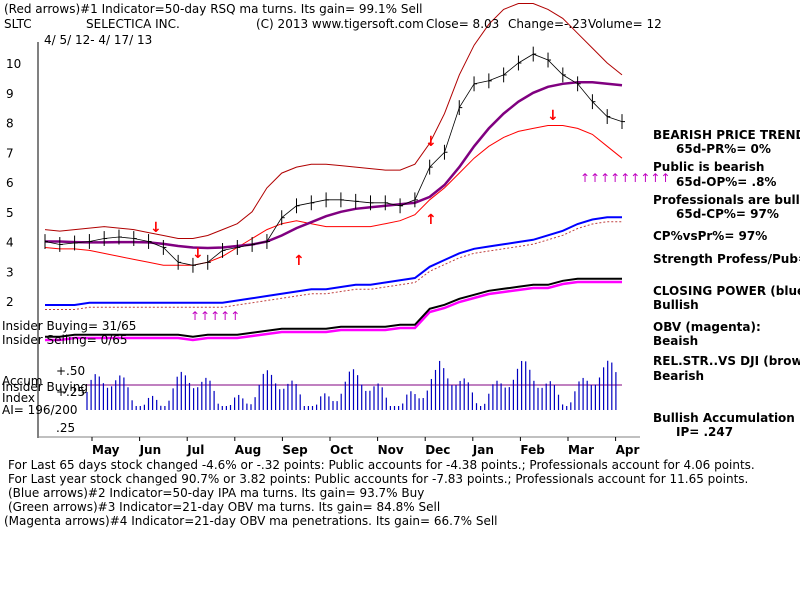 This screenshot has width=800, height=600. What do you see at coordinates (70, 399) in the screenshot?
I see `ai-axis-ticks: +.50 +.25 .25` at bounding box center [70, 399].